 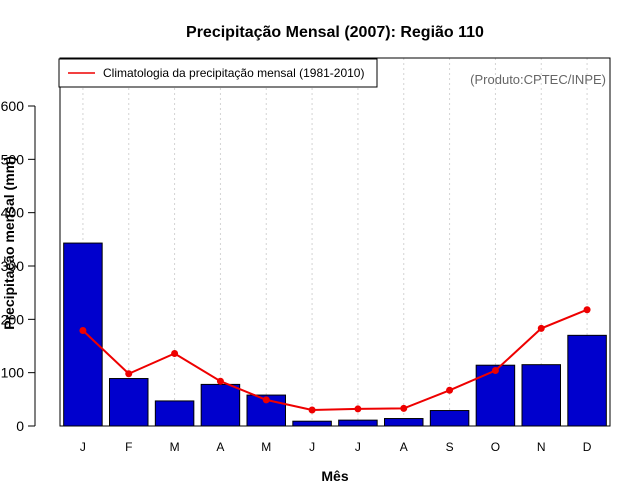 I want to click on legend-box, so click(x=218, y=73).